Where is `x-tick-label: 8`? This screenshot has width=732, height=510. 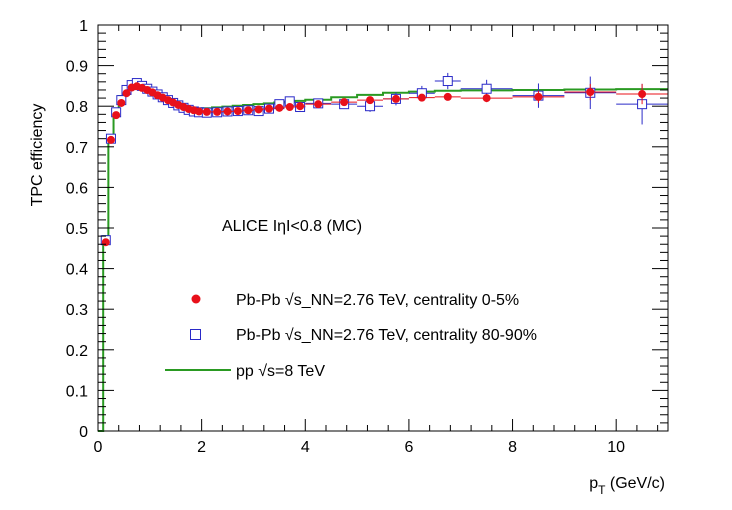
x-tick-label: 8 is located at coordinates (512, 447).